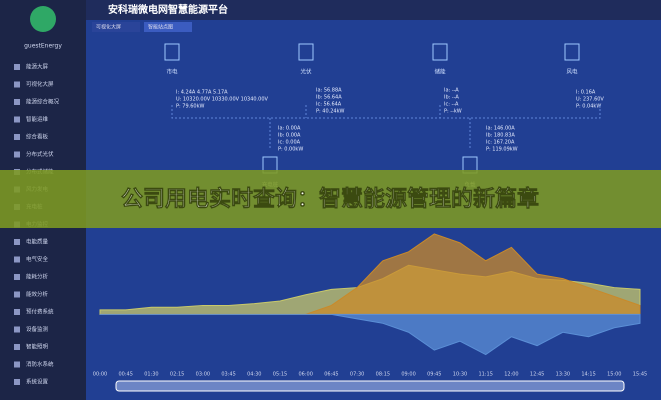 This screenshot has height=400, width=661. What do you see at coordinates (386, 127) in the screenshot?
I see `flow-line` at bounding box center [386, 127].